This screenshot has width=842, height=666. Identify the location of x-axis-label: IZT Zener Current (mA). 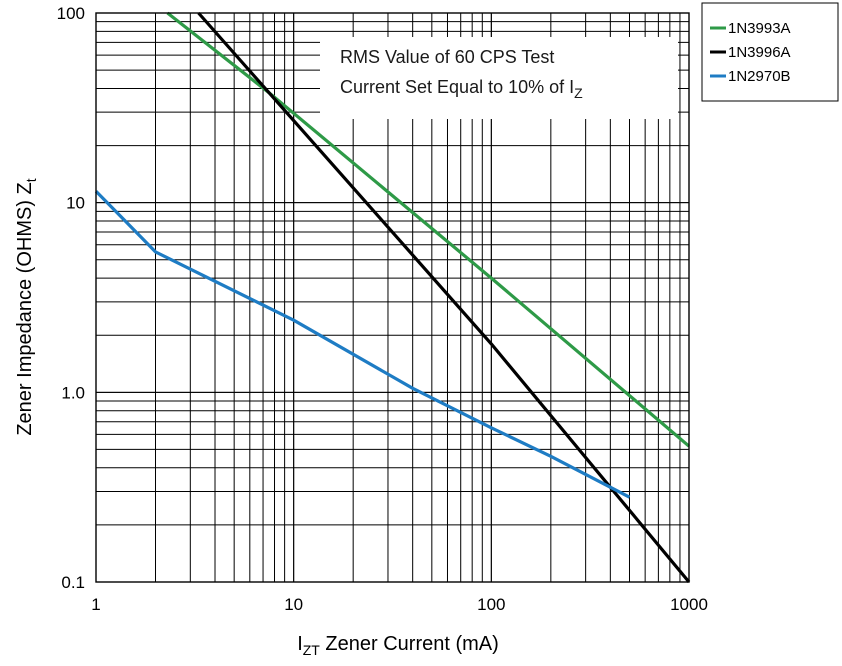
(398, 645).